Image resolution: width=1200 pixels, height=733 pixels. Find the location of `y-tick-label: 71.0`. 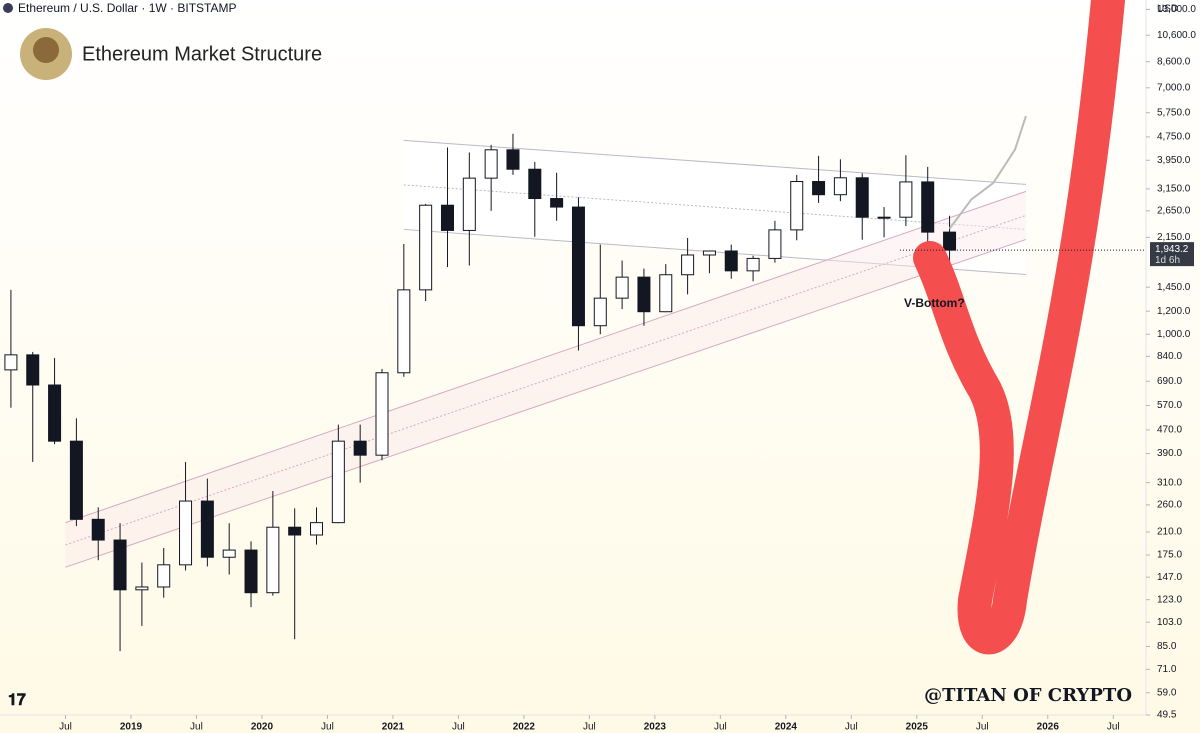

y-tick-label: 71.0 is located at coordinates (1167, 669).